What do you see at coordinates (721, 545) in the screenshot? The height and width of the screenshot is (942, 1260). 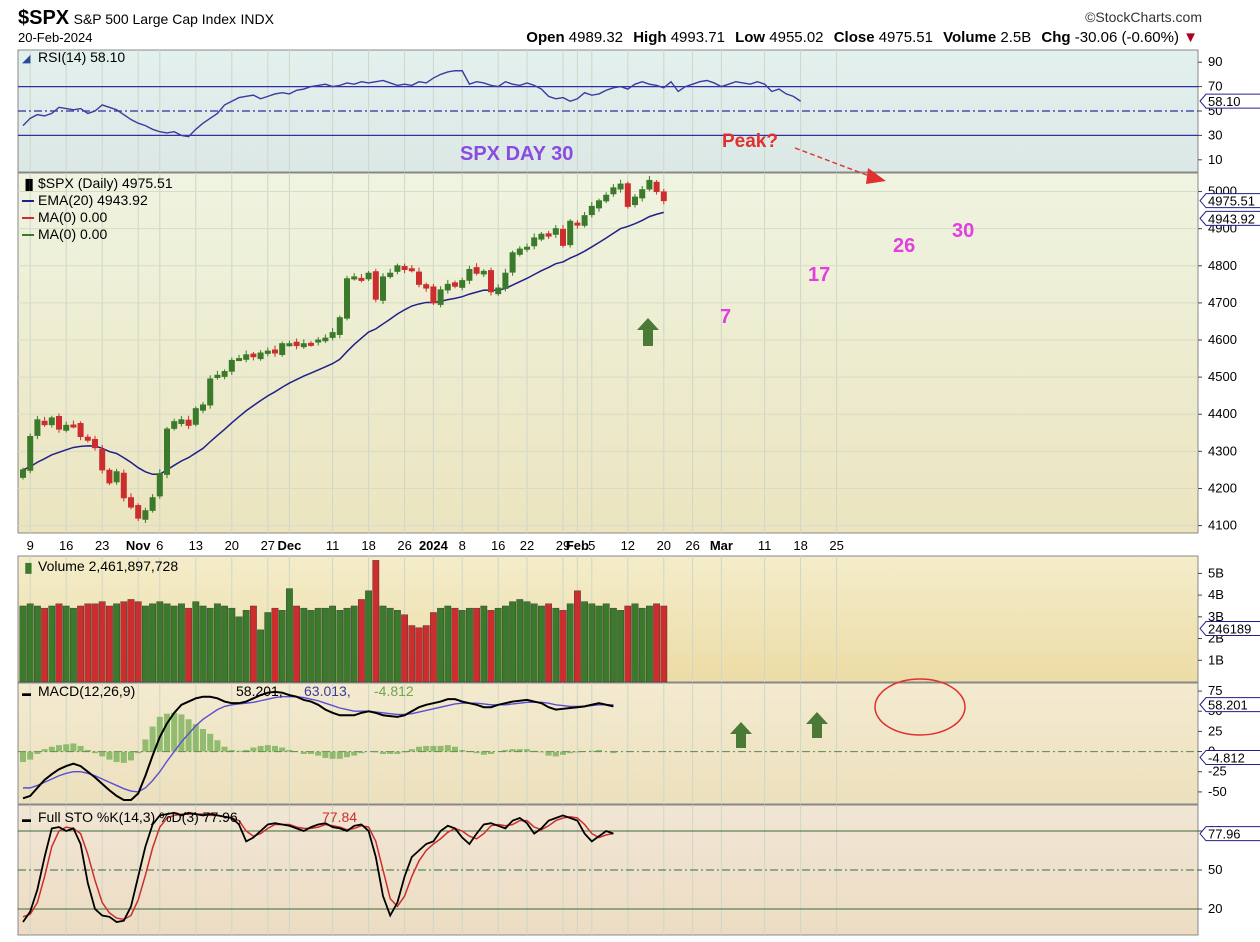 I see `x-axis-label: Mar` at bounding box center [721, 545].